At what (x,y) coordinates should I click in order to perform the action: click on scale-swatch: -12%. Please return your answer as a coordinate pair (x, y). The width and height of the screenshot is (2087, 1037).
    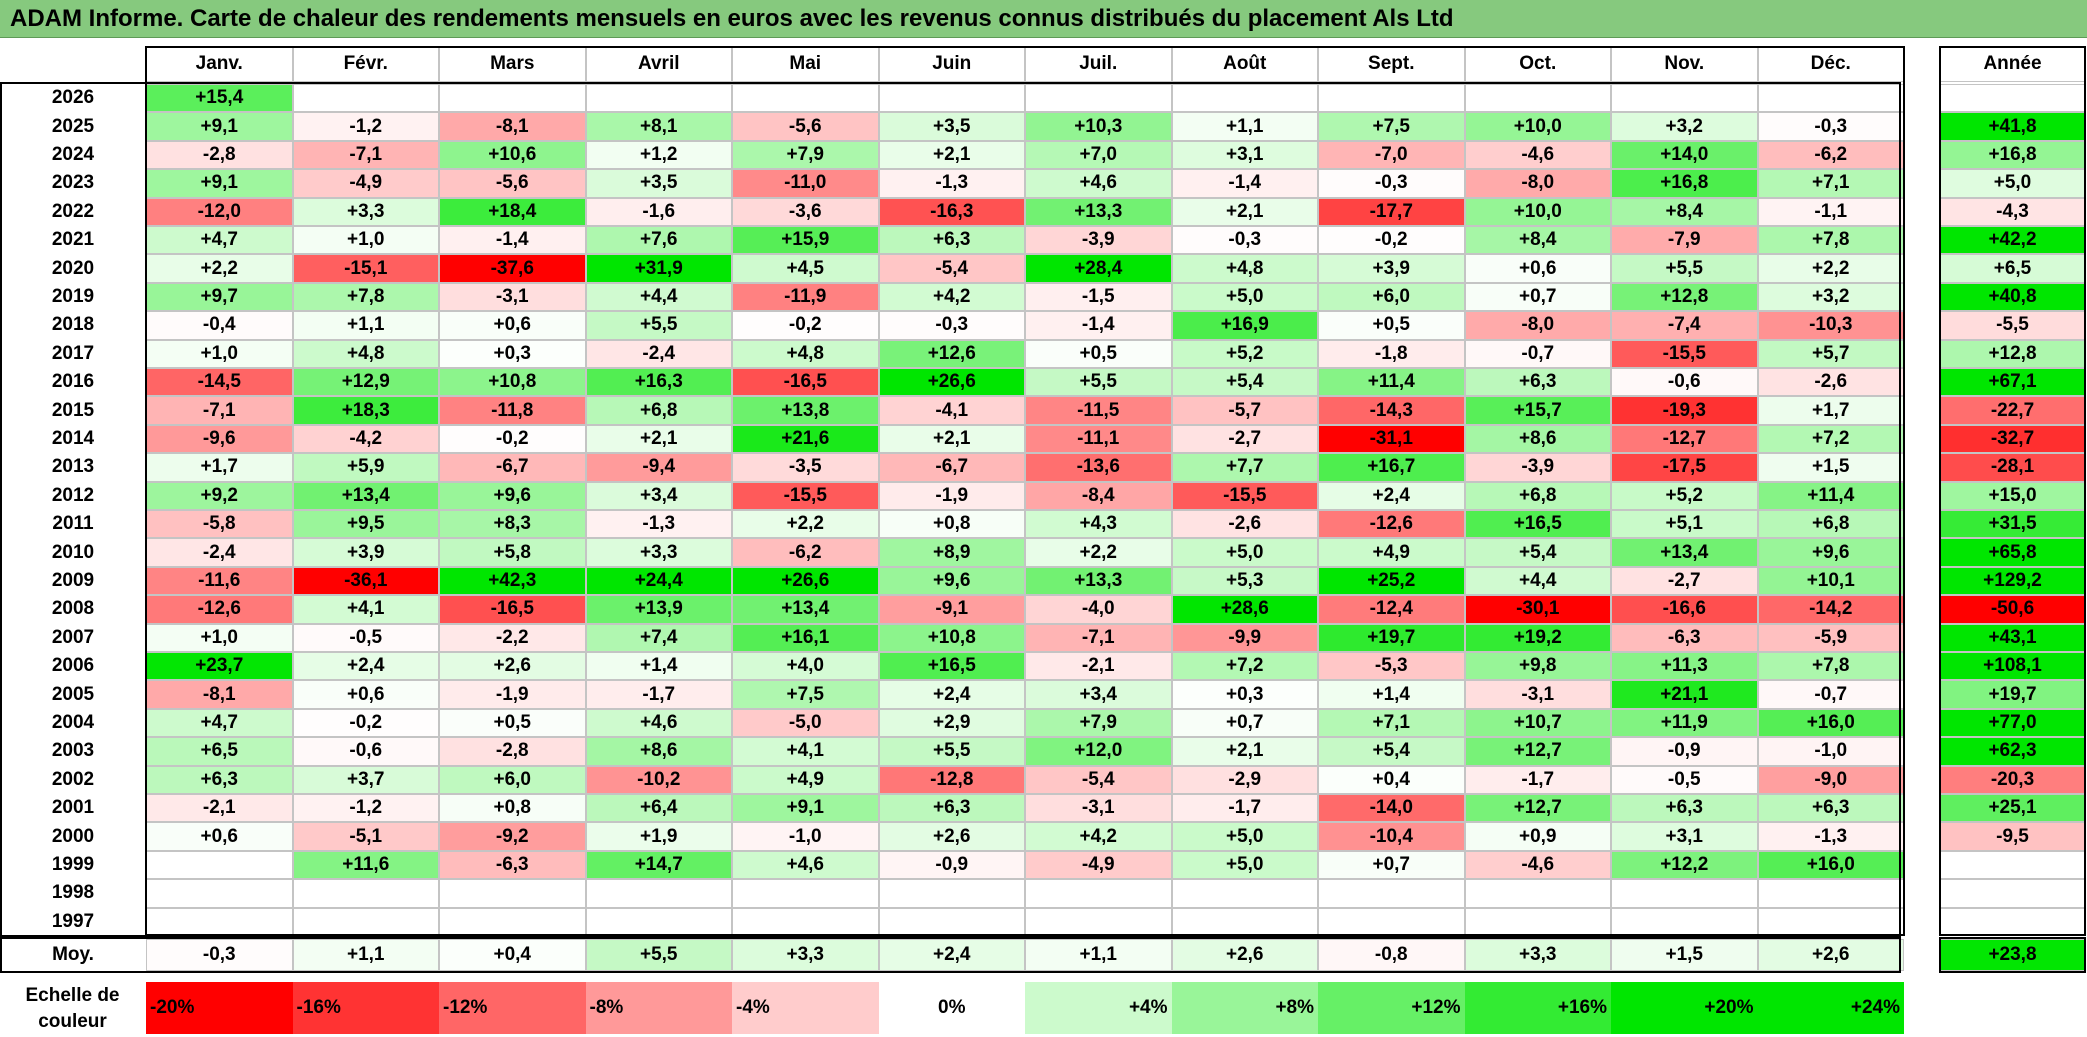
    Looking at the image, I should click on (512, 1008).